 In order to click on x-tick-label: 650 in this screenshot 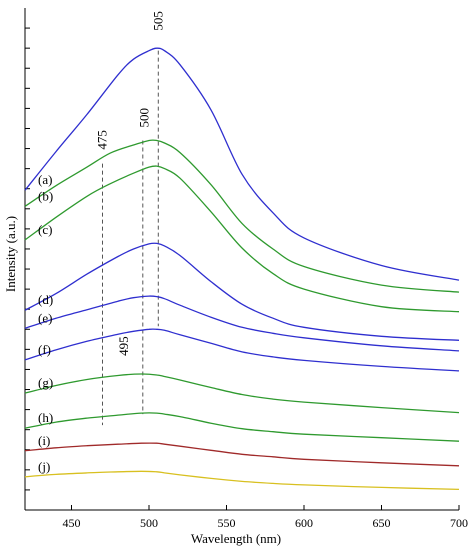, I will do `click(382, 523)`.